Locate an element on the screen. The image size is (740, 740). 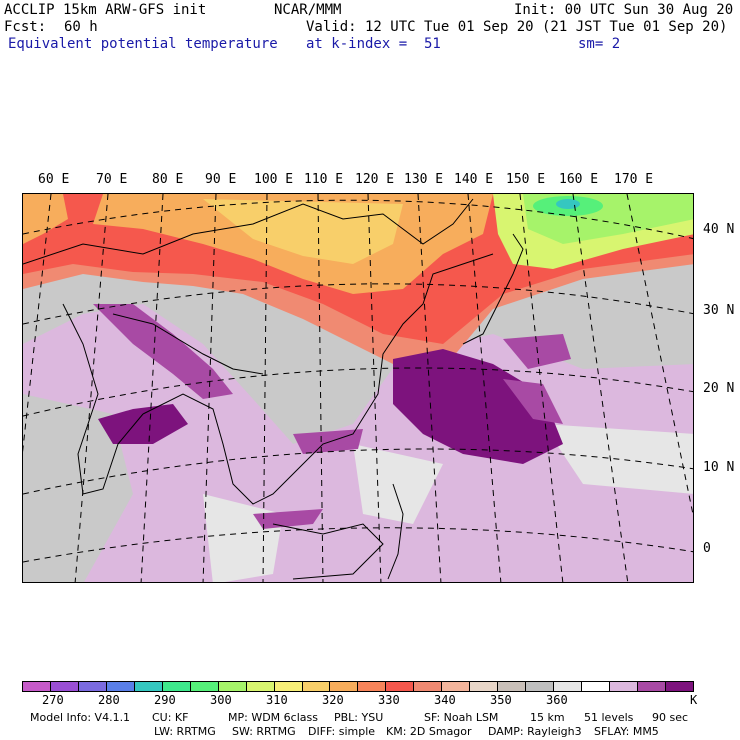
colorbar-tick: 320 is located at coordinates (333, 700).